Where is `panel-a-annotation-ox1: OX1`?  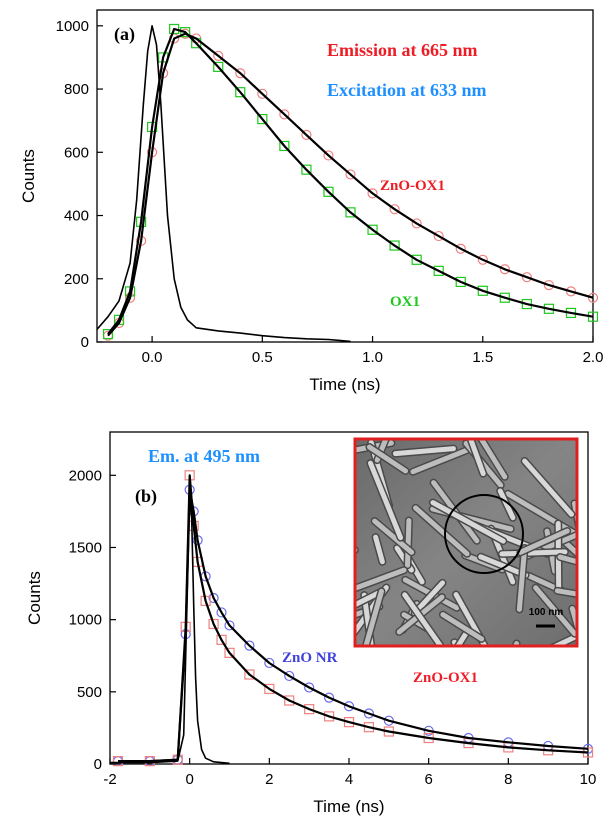
panel-a-annotation-ox1: OX1 is located at coordinates (405, 302).